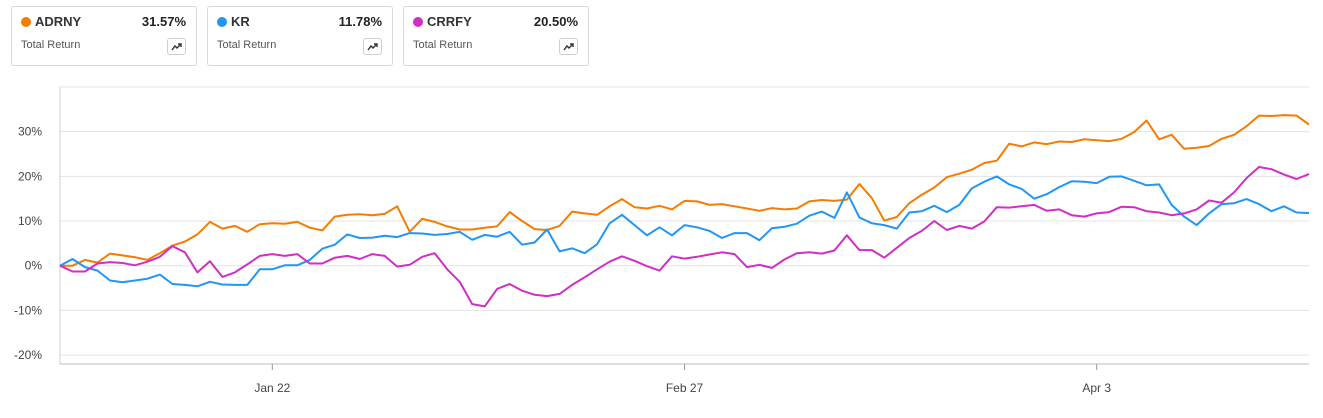  Describe the element at coordinates (496, 36) in the screenshot. I see `ticker-card-crrfy: CRRFY 20.50% Total Return` at that location.